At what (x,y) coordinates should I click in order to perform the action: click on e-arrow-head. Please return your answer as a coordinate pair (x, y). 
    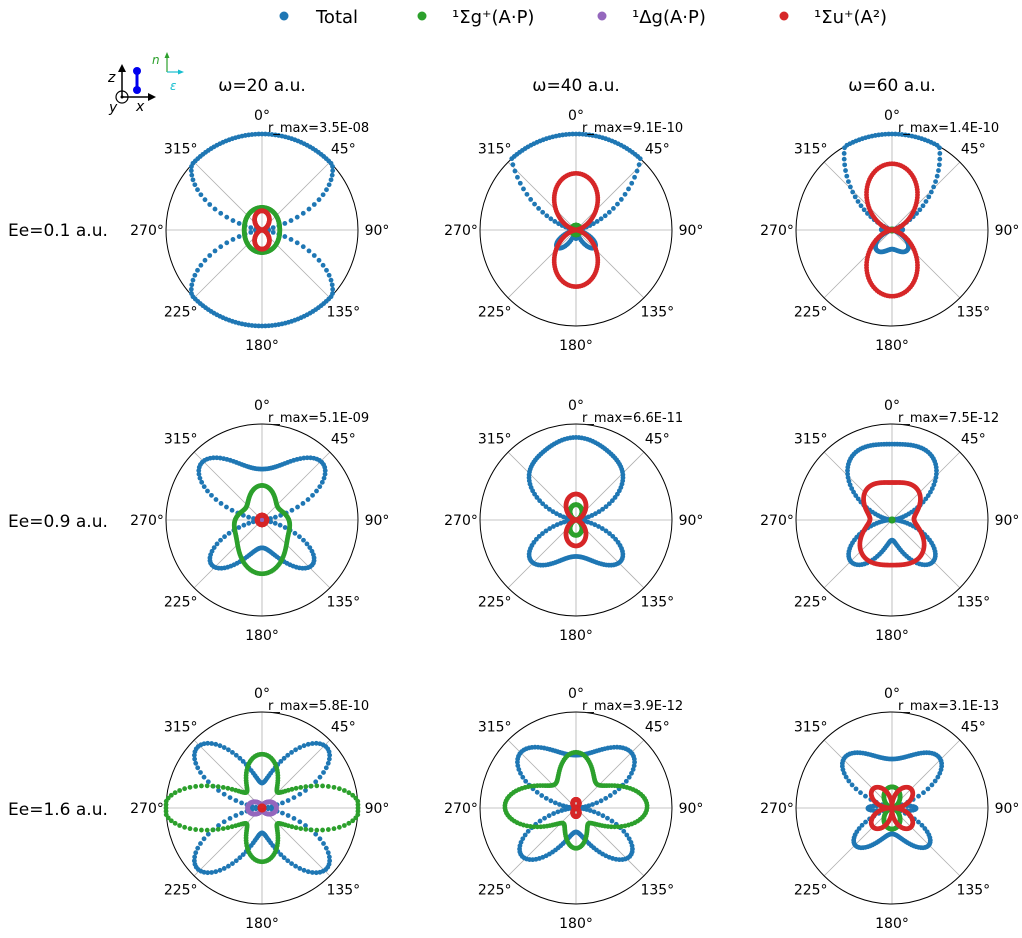
    Looking at the image, I should click on (181, 72).